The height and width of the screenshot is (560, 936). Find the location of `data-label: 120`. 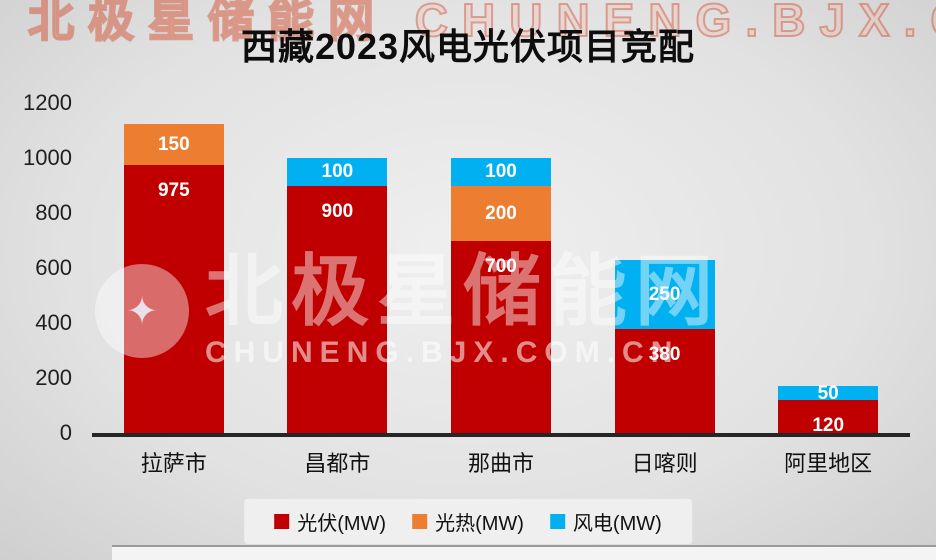

data-label: 120 is located at coordinates (828, 425).